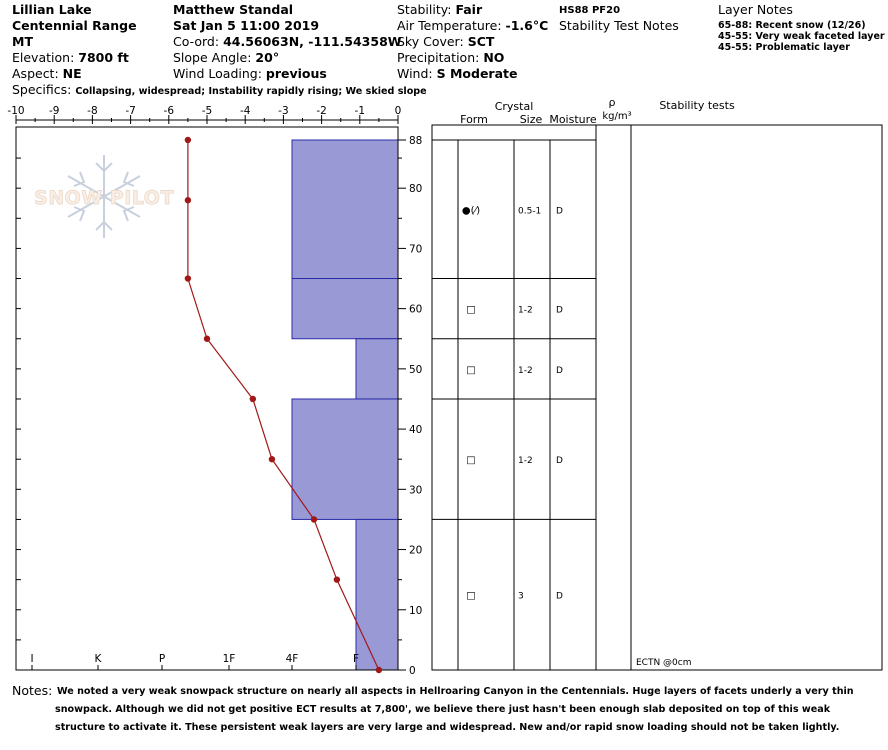 The image size is (888, 750). I want to click on aspect-row: Aspect: NE, so click(47, 74).